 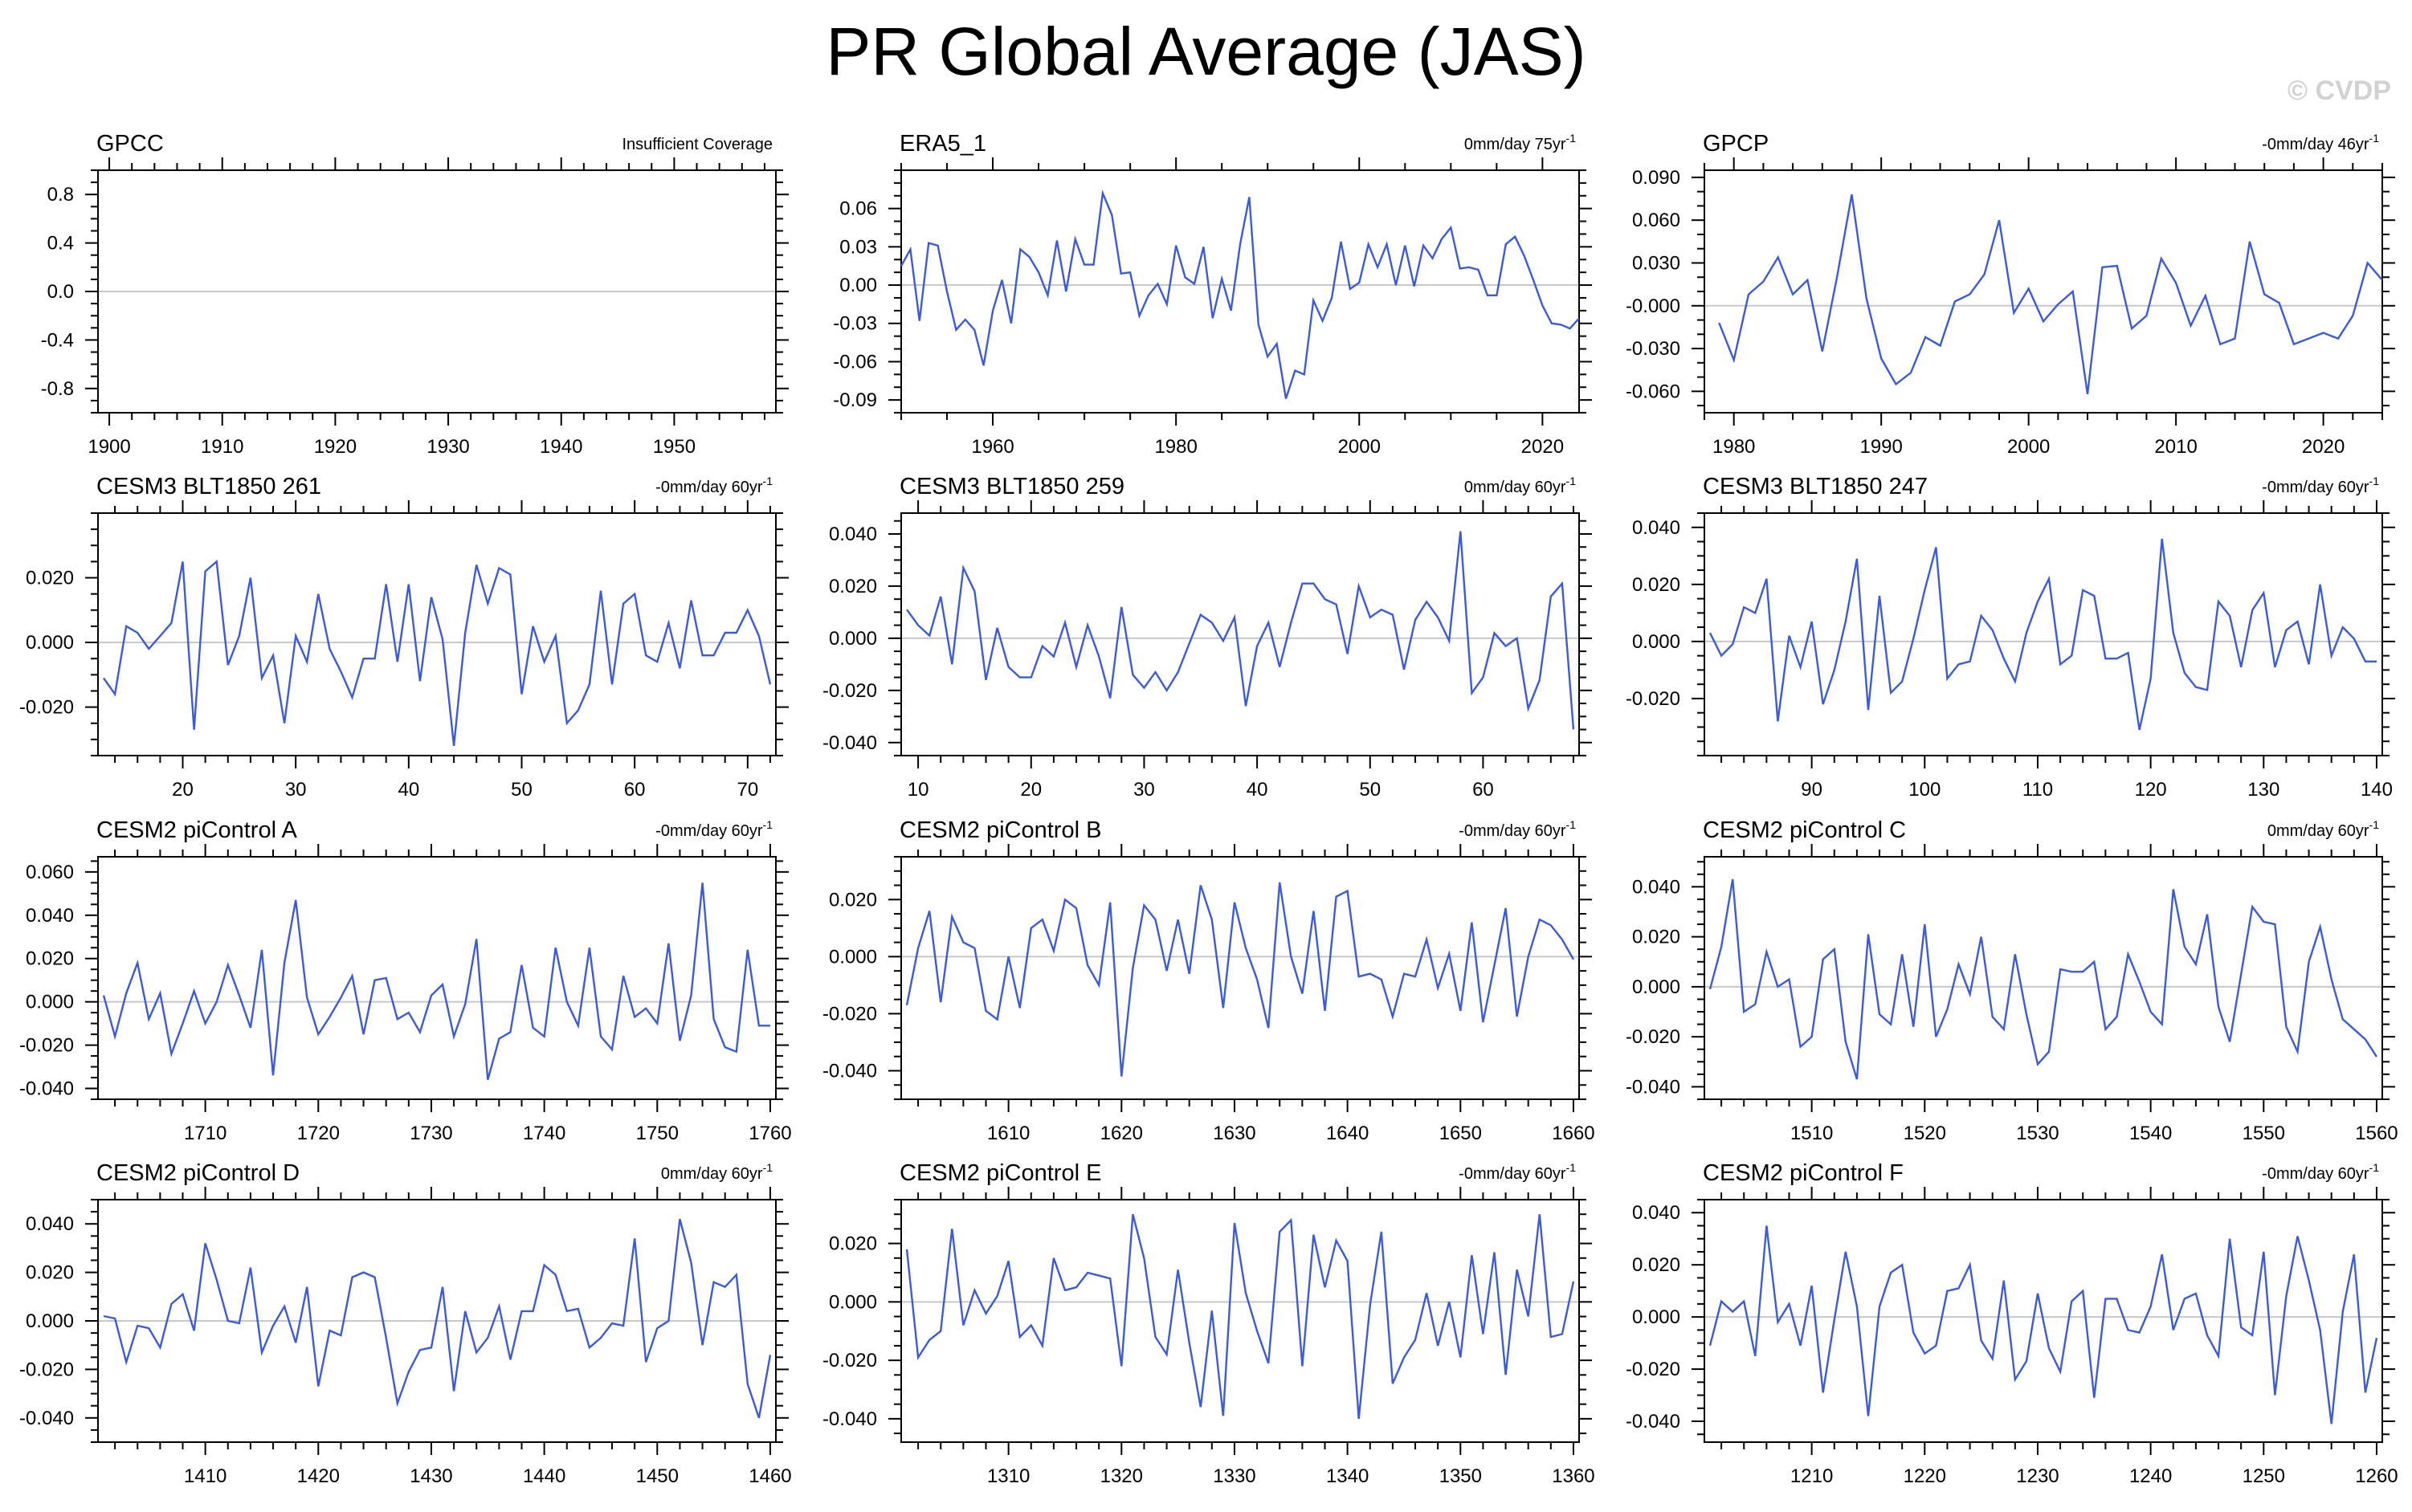 I want to click on x-tick-label: 1900, so click(x=109, y=447).